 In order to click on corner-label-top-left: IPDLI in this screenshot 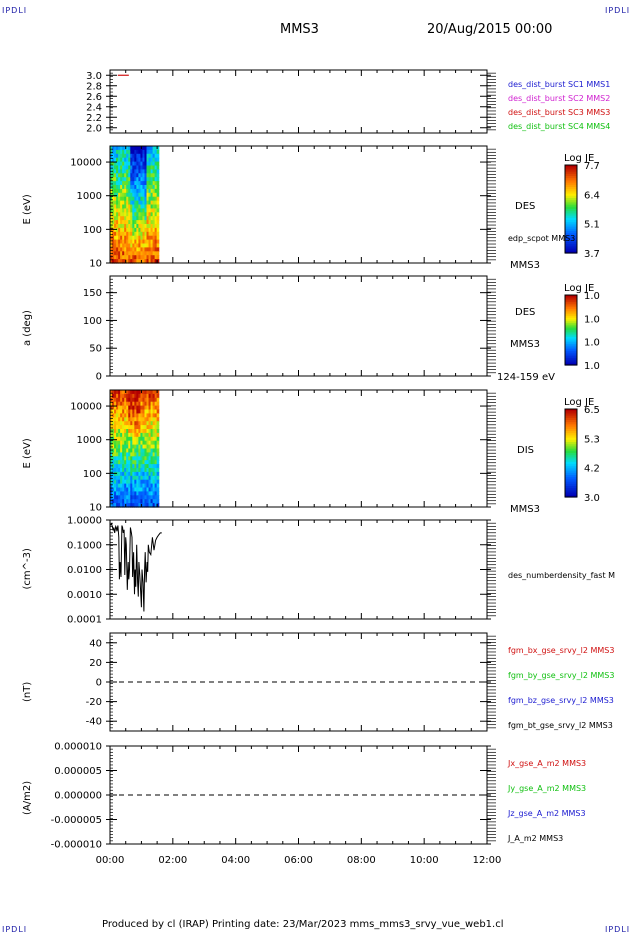, I will do `click(15, 10)`.